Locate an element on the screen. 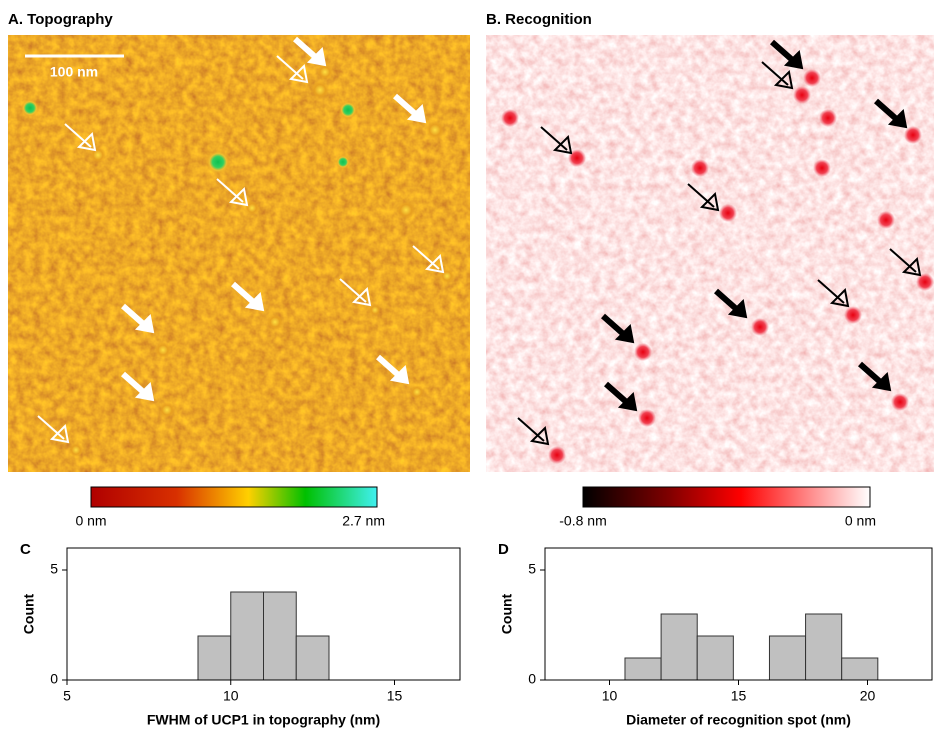  x-tick-label: 20 is located at coordinates (868, 696).